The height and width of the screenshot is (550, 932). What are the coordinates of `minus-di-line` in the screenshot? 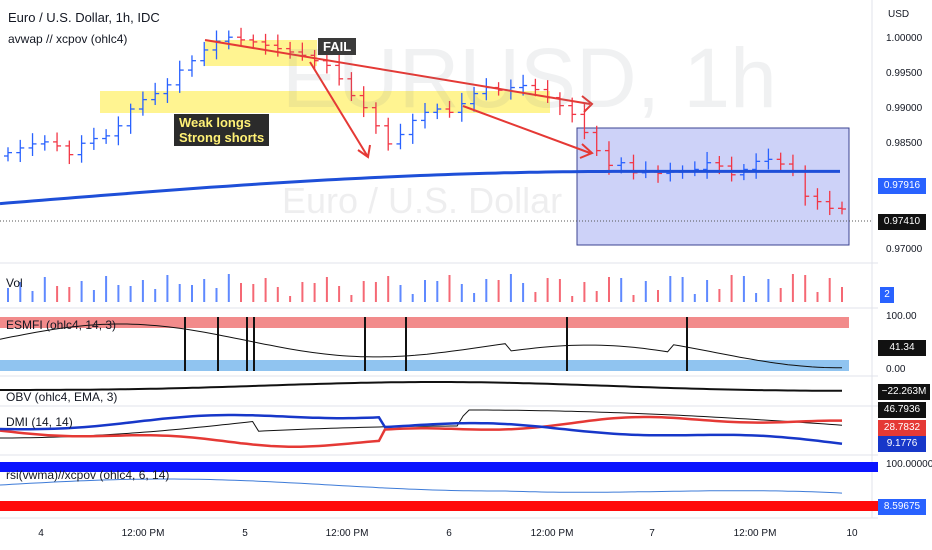 It's located at (421, 431).